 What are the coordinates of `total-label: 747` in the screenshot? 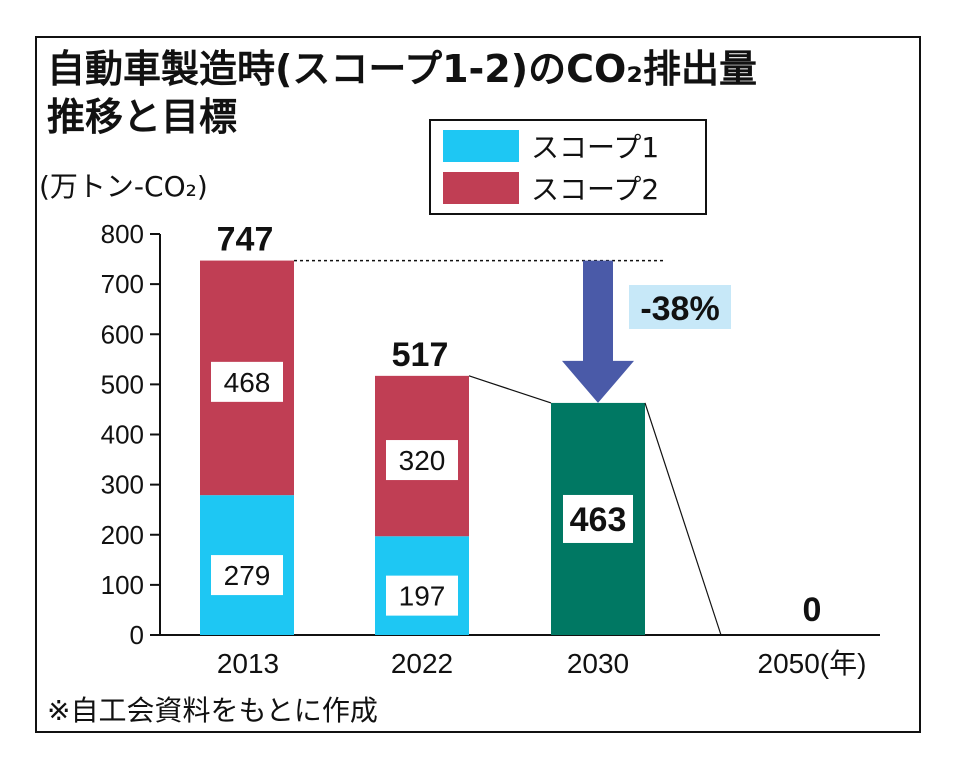 It's located at (245, 240).